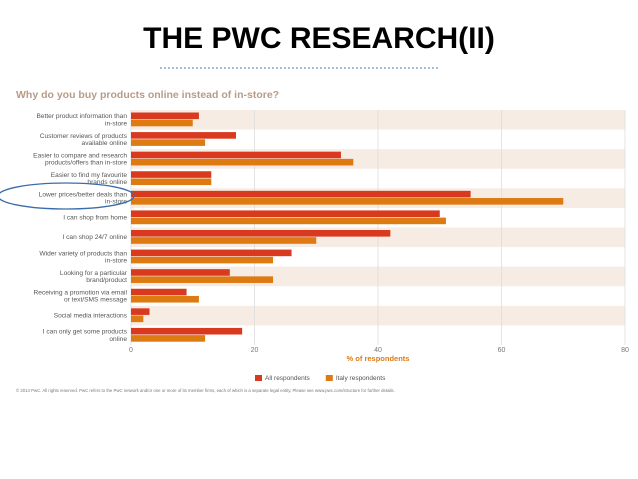 The image size is (638, 479). I want to click on y-tick-label: Lower prices/better deals than in-store, so click(83, 198).